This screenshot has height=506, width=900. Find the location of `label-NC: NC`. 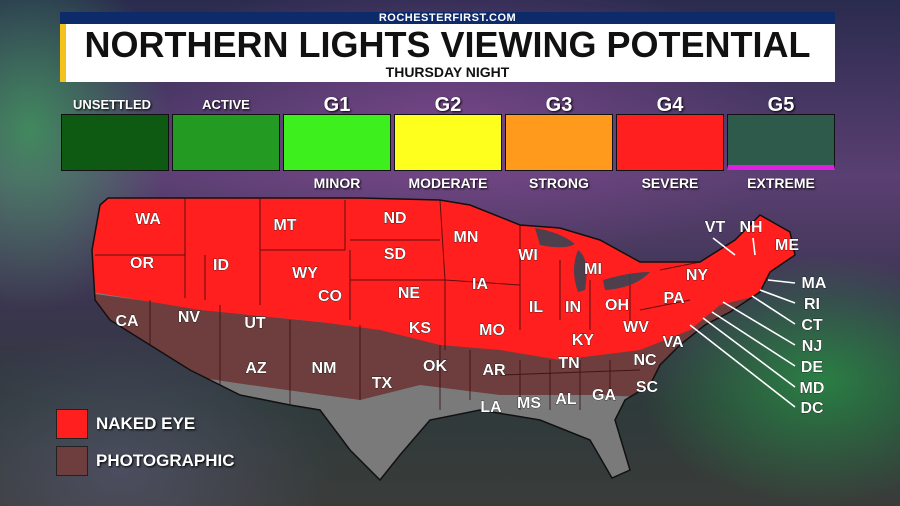

label-NC: NC is located at coordinates (645, 360).